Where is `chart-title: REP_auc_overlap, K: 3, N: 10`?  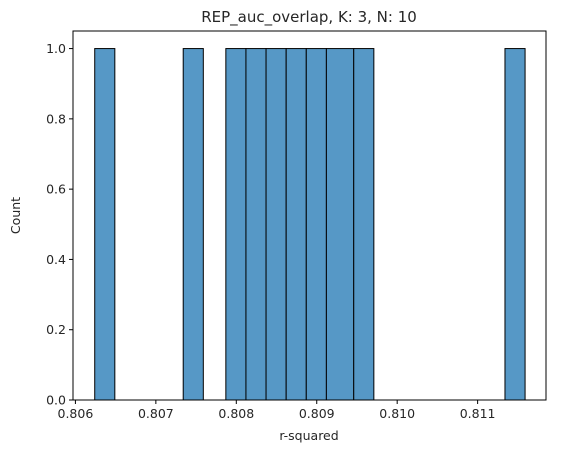 chart-title: REP_auc_overlap, K: 3, N: 10 is located at coordinates (309, 17).